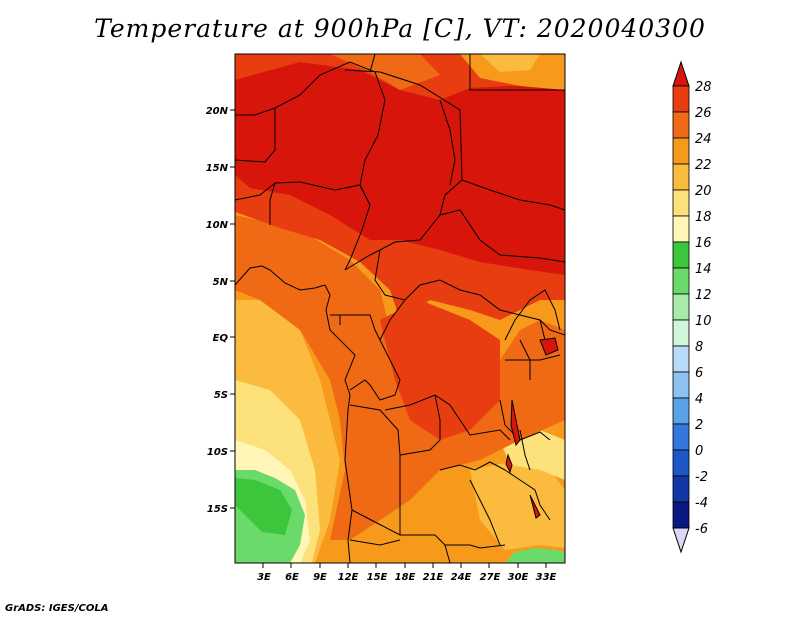  What do you see at coordinates (703, 217) in the screenshot?
I see `colorbar-label: 18` at bounding box center [703, 217].